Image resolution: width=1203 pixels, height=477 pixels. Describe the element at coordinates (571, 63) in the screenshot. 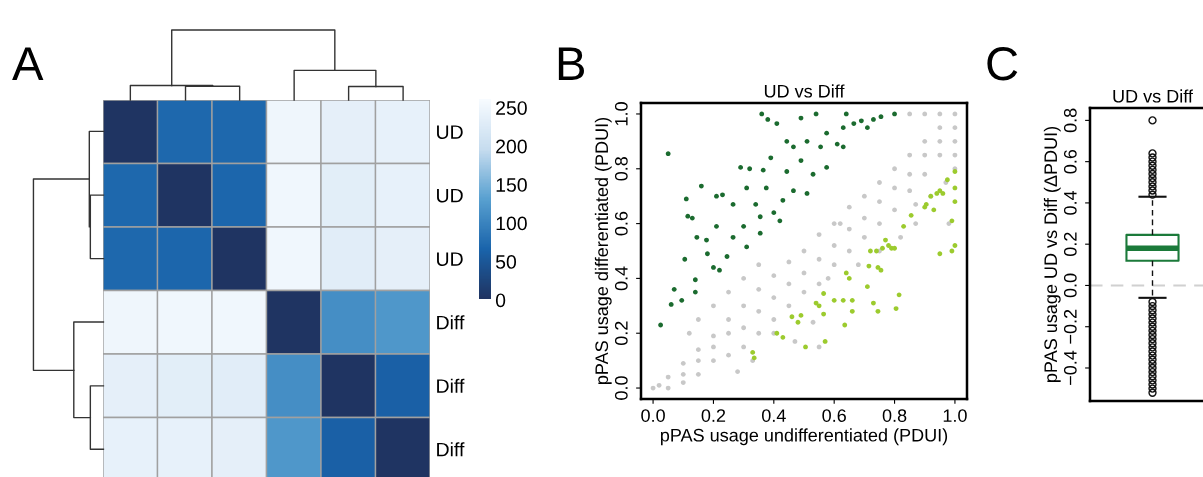

I see `text: B` at that location.